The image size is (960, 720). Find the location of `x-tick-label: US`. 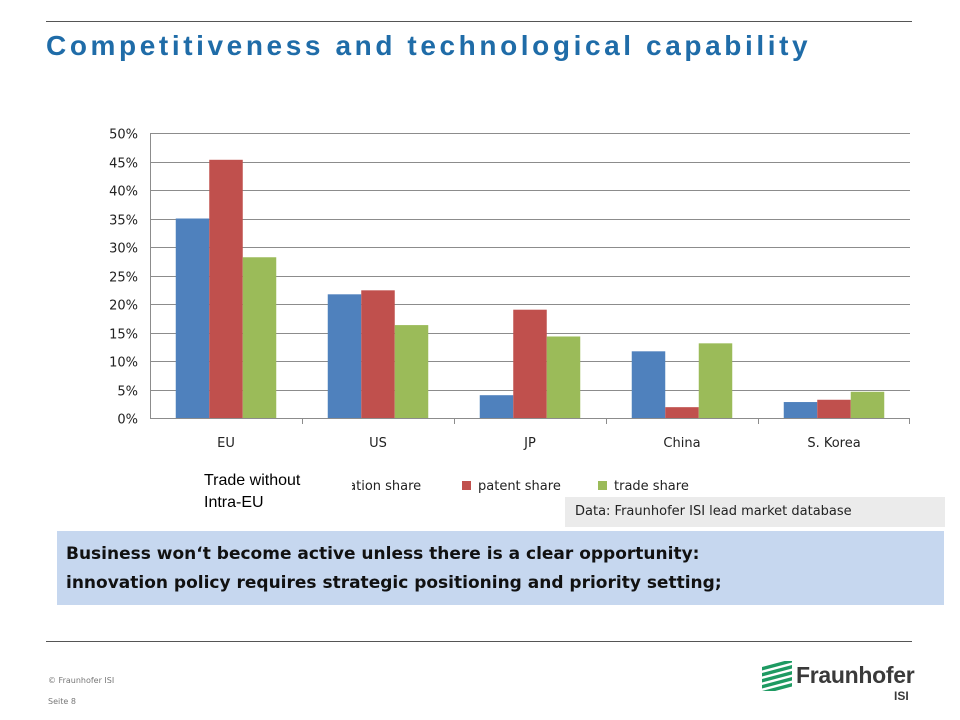

x-tick-label: US is located at coordinates (378, 443).